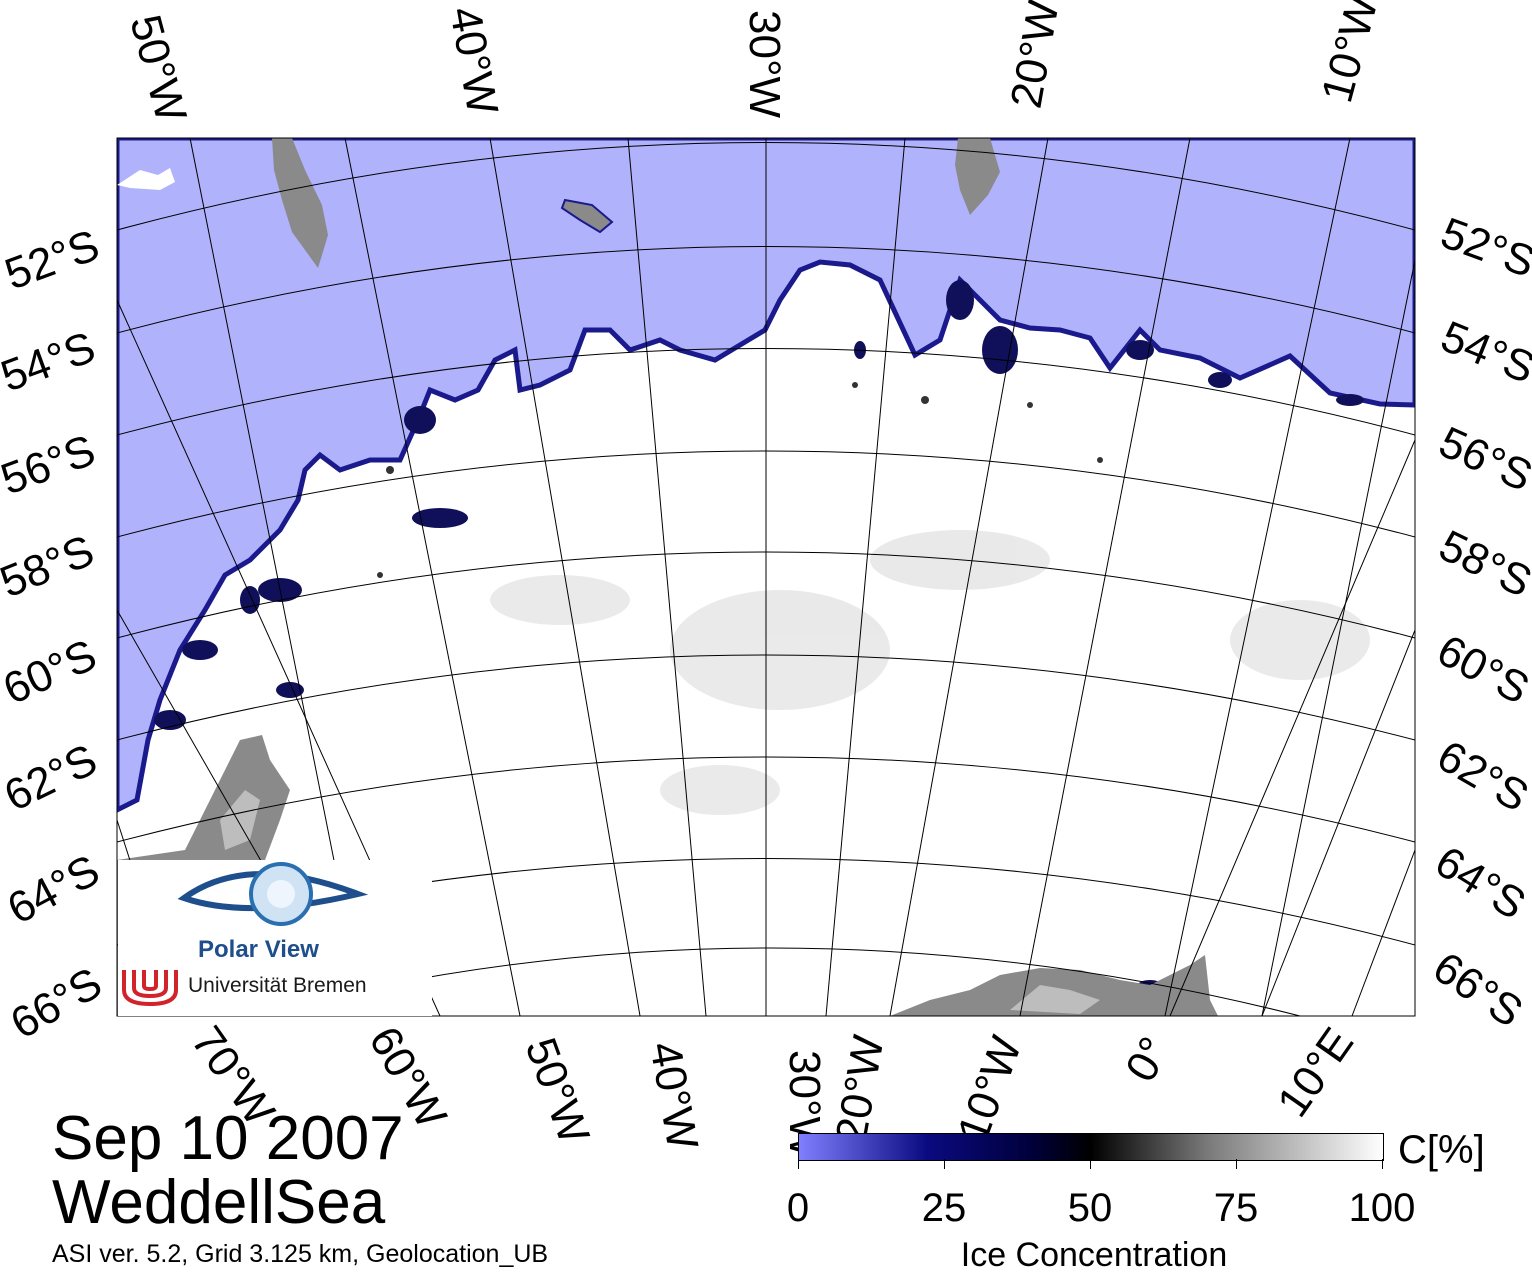 The height and width of the screenshot is (1275, 1532). I want to click on meridian-45w-top, so click(432, 577).